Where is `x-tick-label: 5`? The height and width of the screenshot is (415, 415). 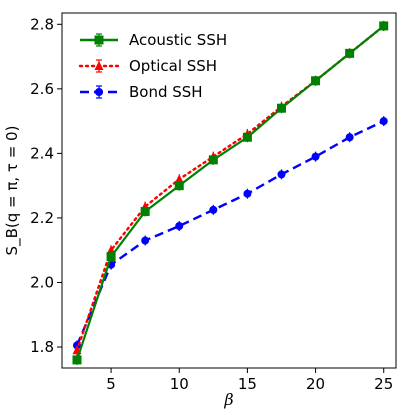
x-tick-label: 5 is located at coordinates (111, 384).